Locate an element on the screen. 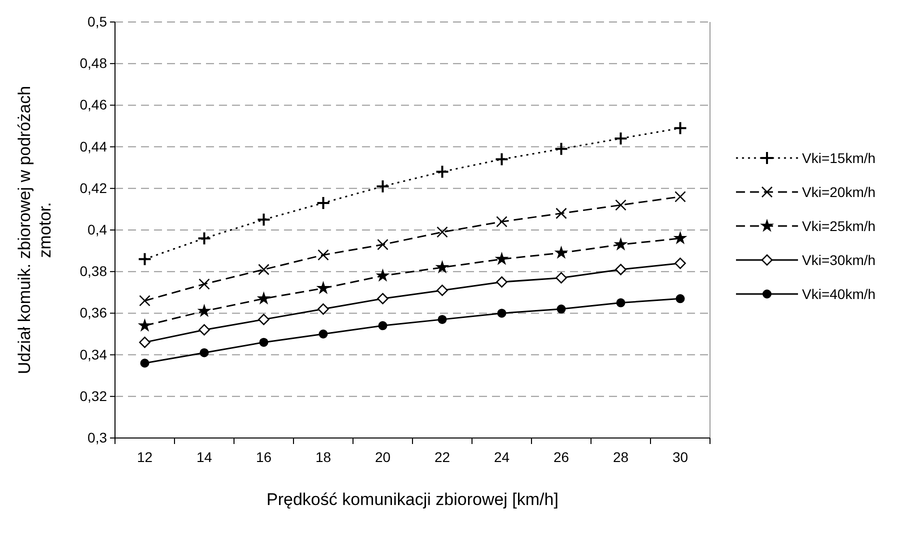 Image resolution: width=906 pixels, height=533 pixels. legend-label: Vki=15km/h is located at coordinates (839, 158).